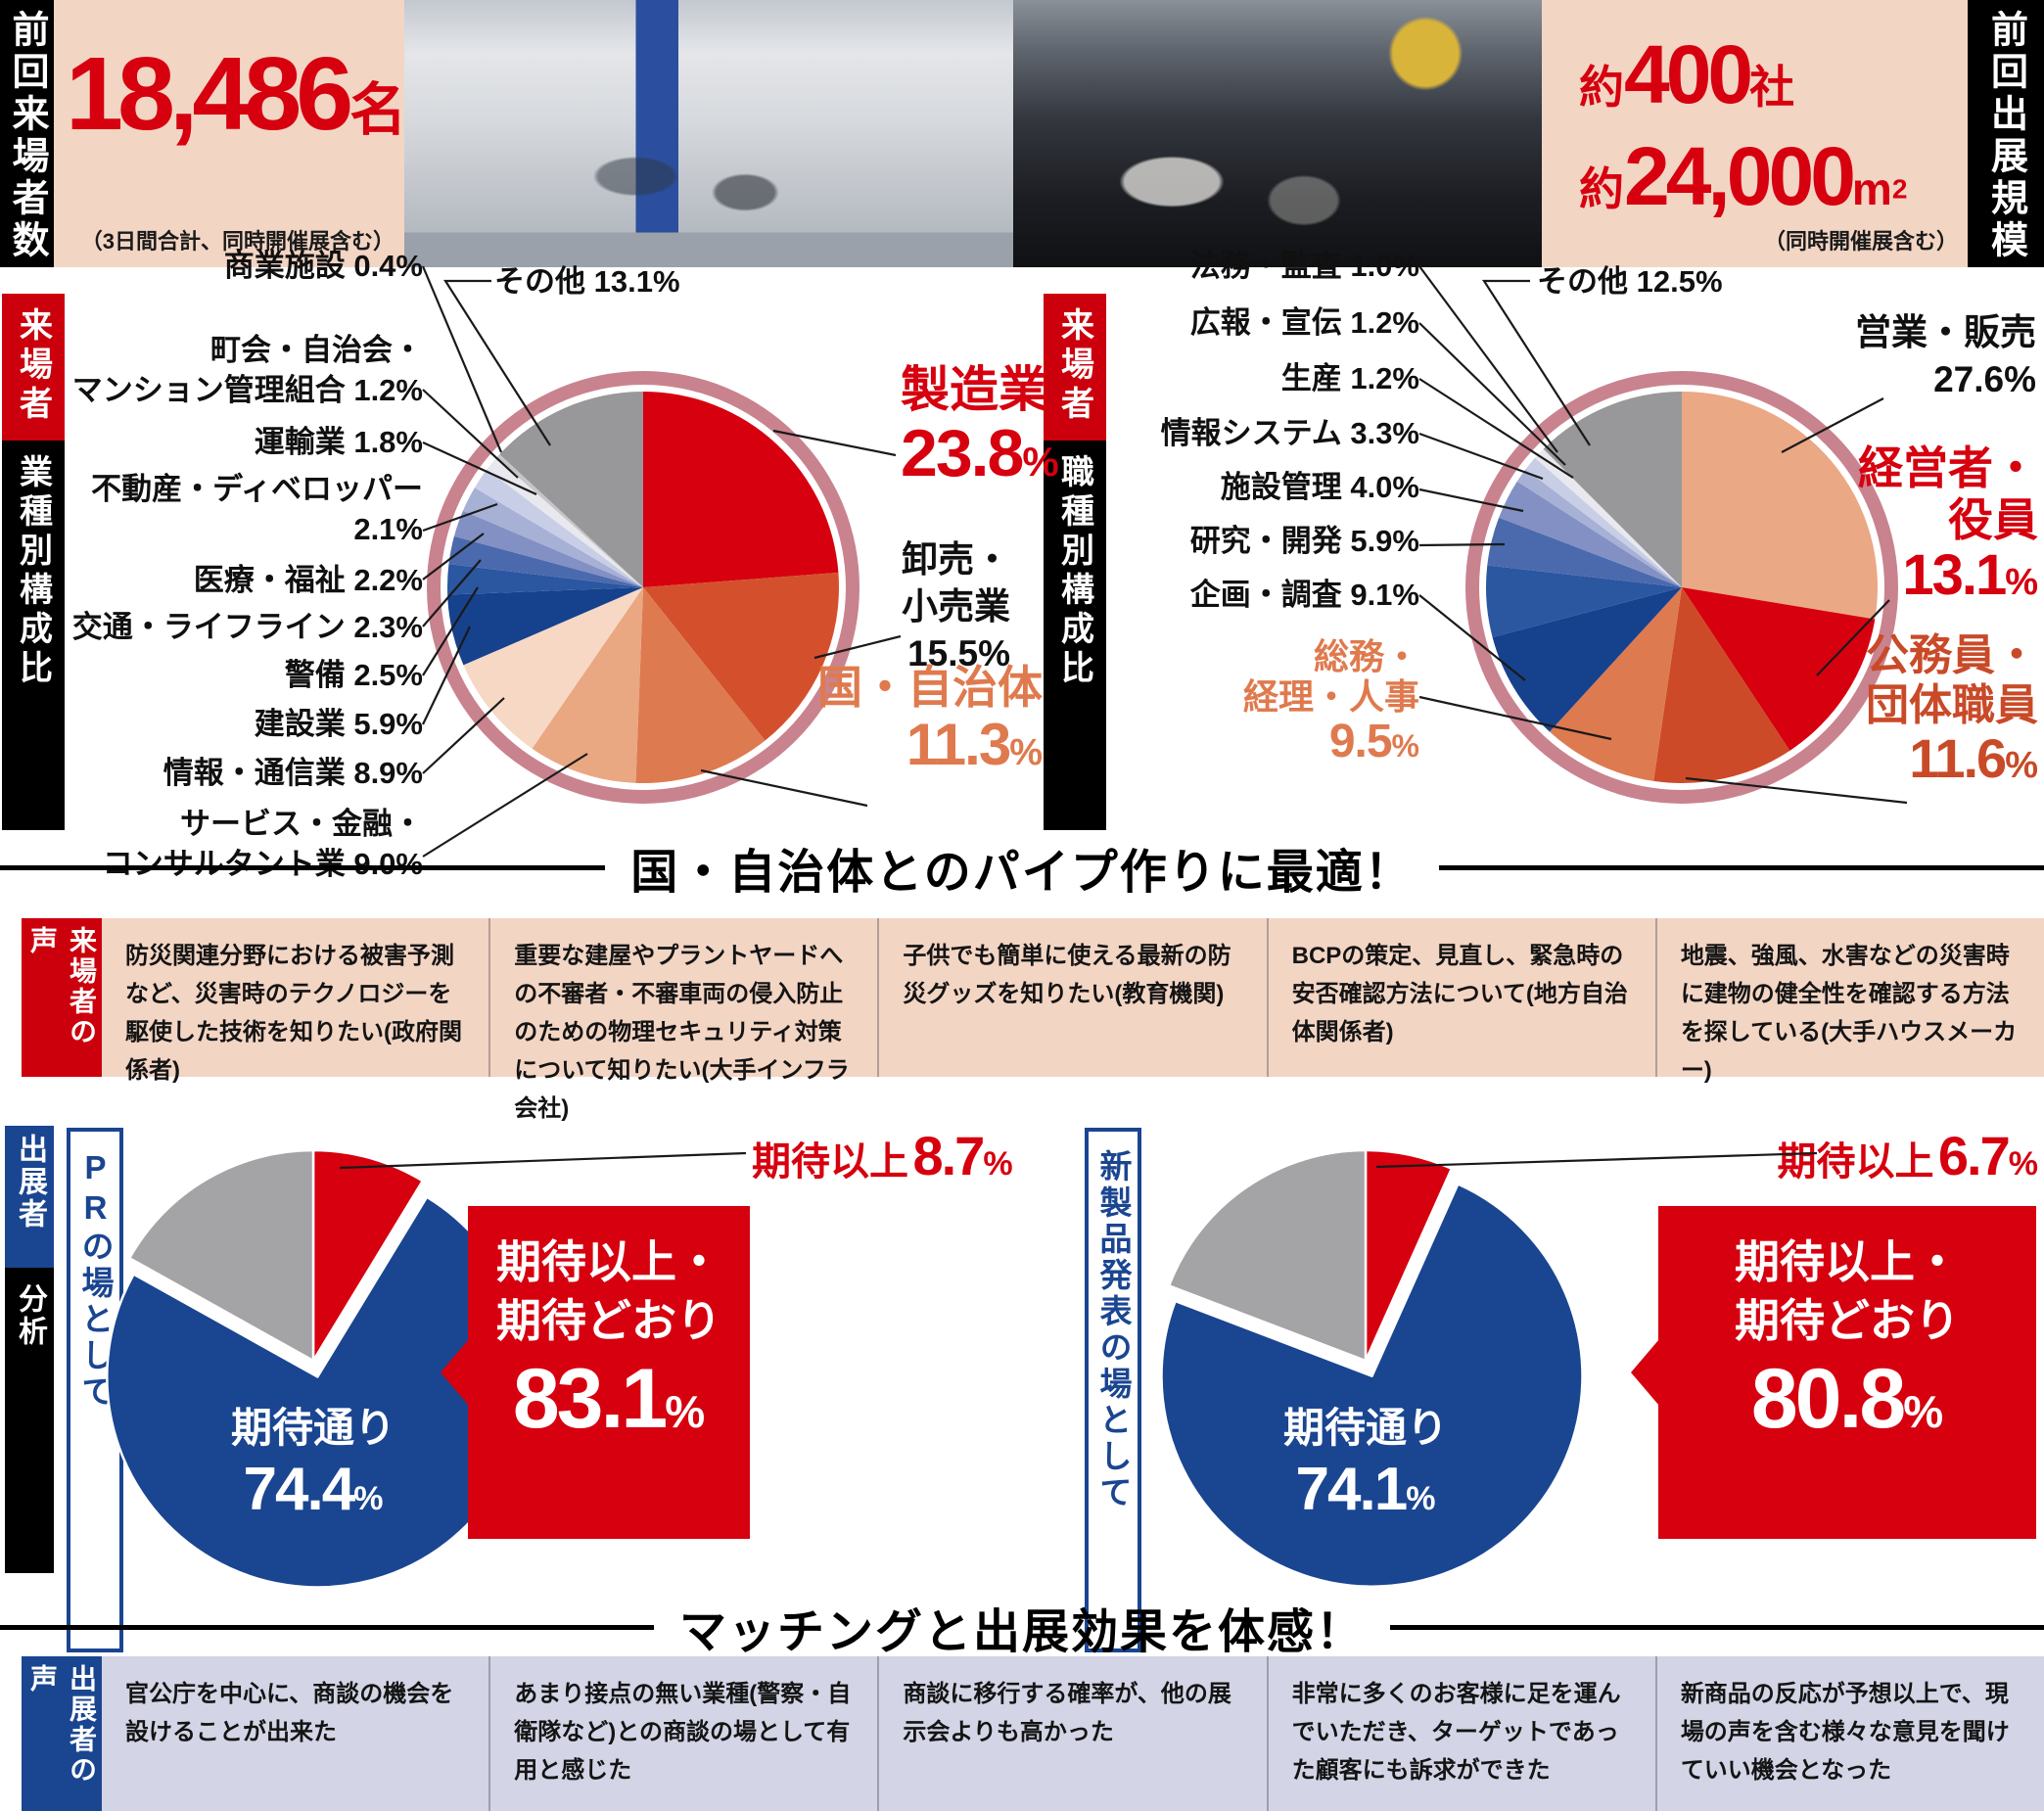 The image size is (2044, 1811). Describe the element at coordinates (1071, 997) in the screenshot. I see `visitor-voice-item: 子供でも簡単に使える最新の防災グッズを知りたい(教育機関)` at that location.